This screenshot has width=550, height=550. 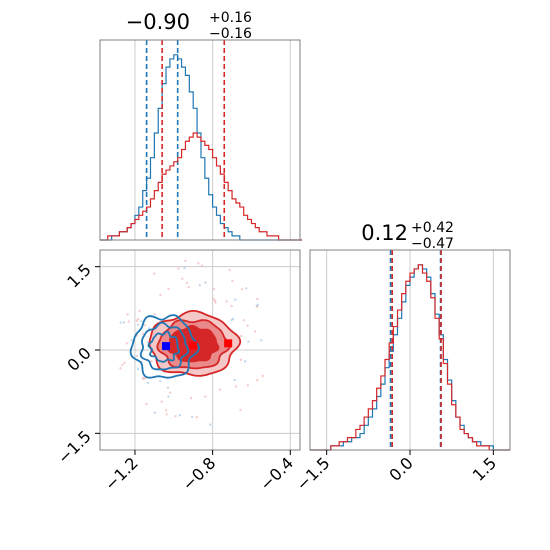 What do you see at coordinates (313, 473) in the screenshot?
I see `x-tick-label: −1.5` at bounding box center [313, 473].